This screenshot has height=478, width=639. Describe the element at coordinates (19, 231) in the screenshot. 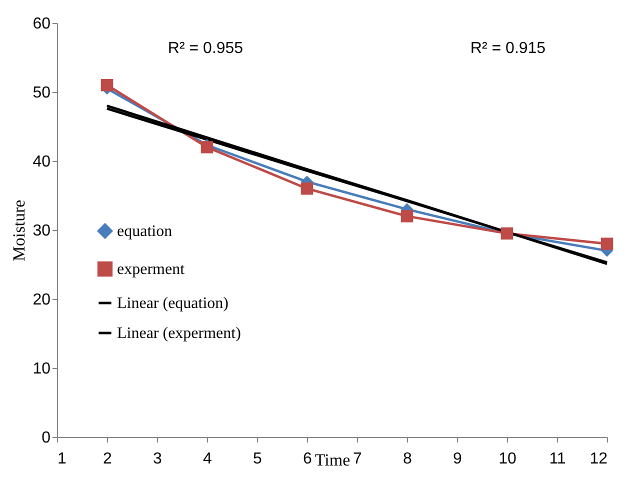

I see `y-axis-title: Moisture` at that location.